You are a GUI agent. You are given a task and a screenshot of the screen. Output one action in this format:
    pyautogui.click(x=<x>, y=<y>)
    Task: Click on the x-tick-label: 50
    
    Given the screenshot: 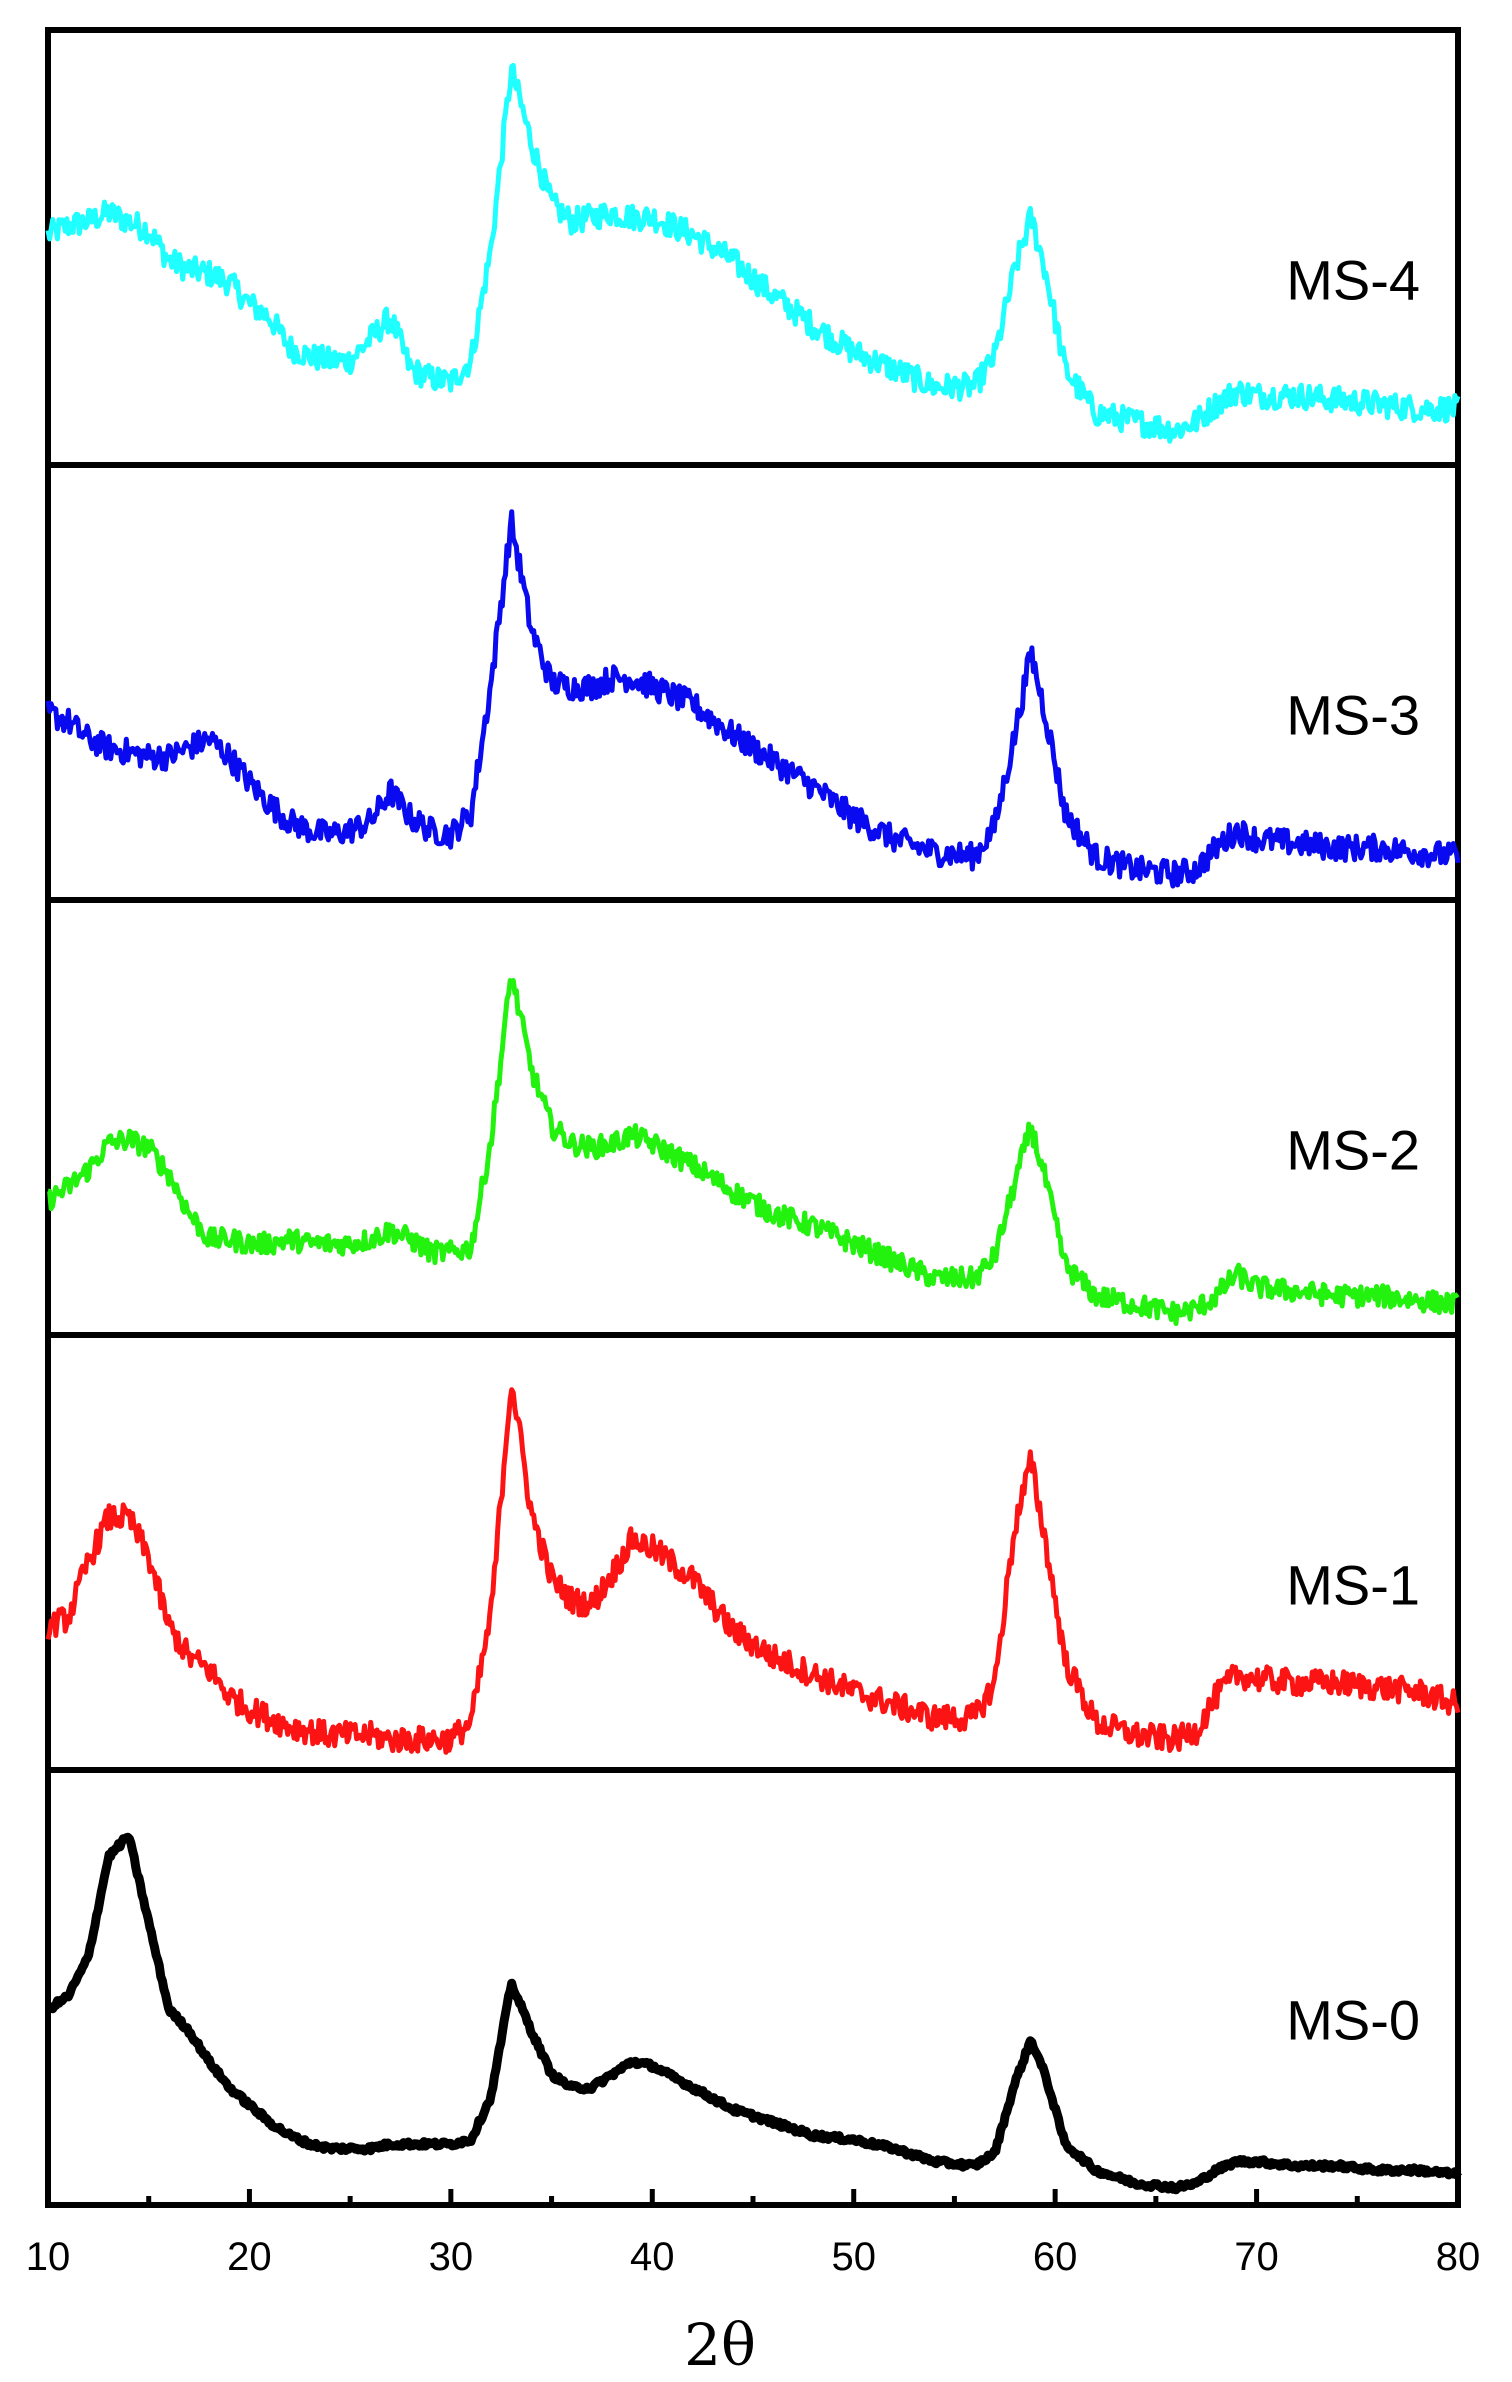 What is the action you would take?
    pyautogui.click(x=853, y=2257)
    